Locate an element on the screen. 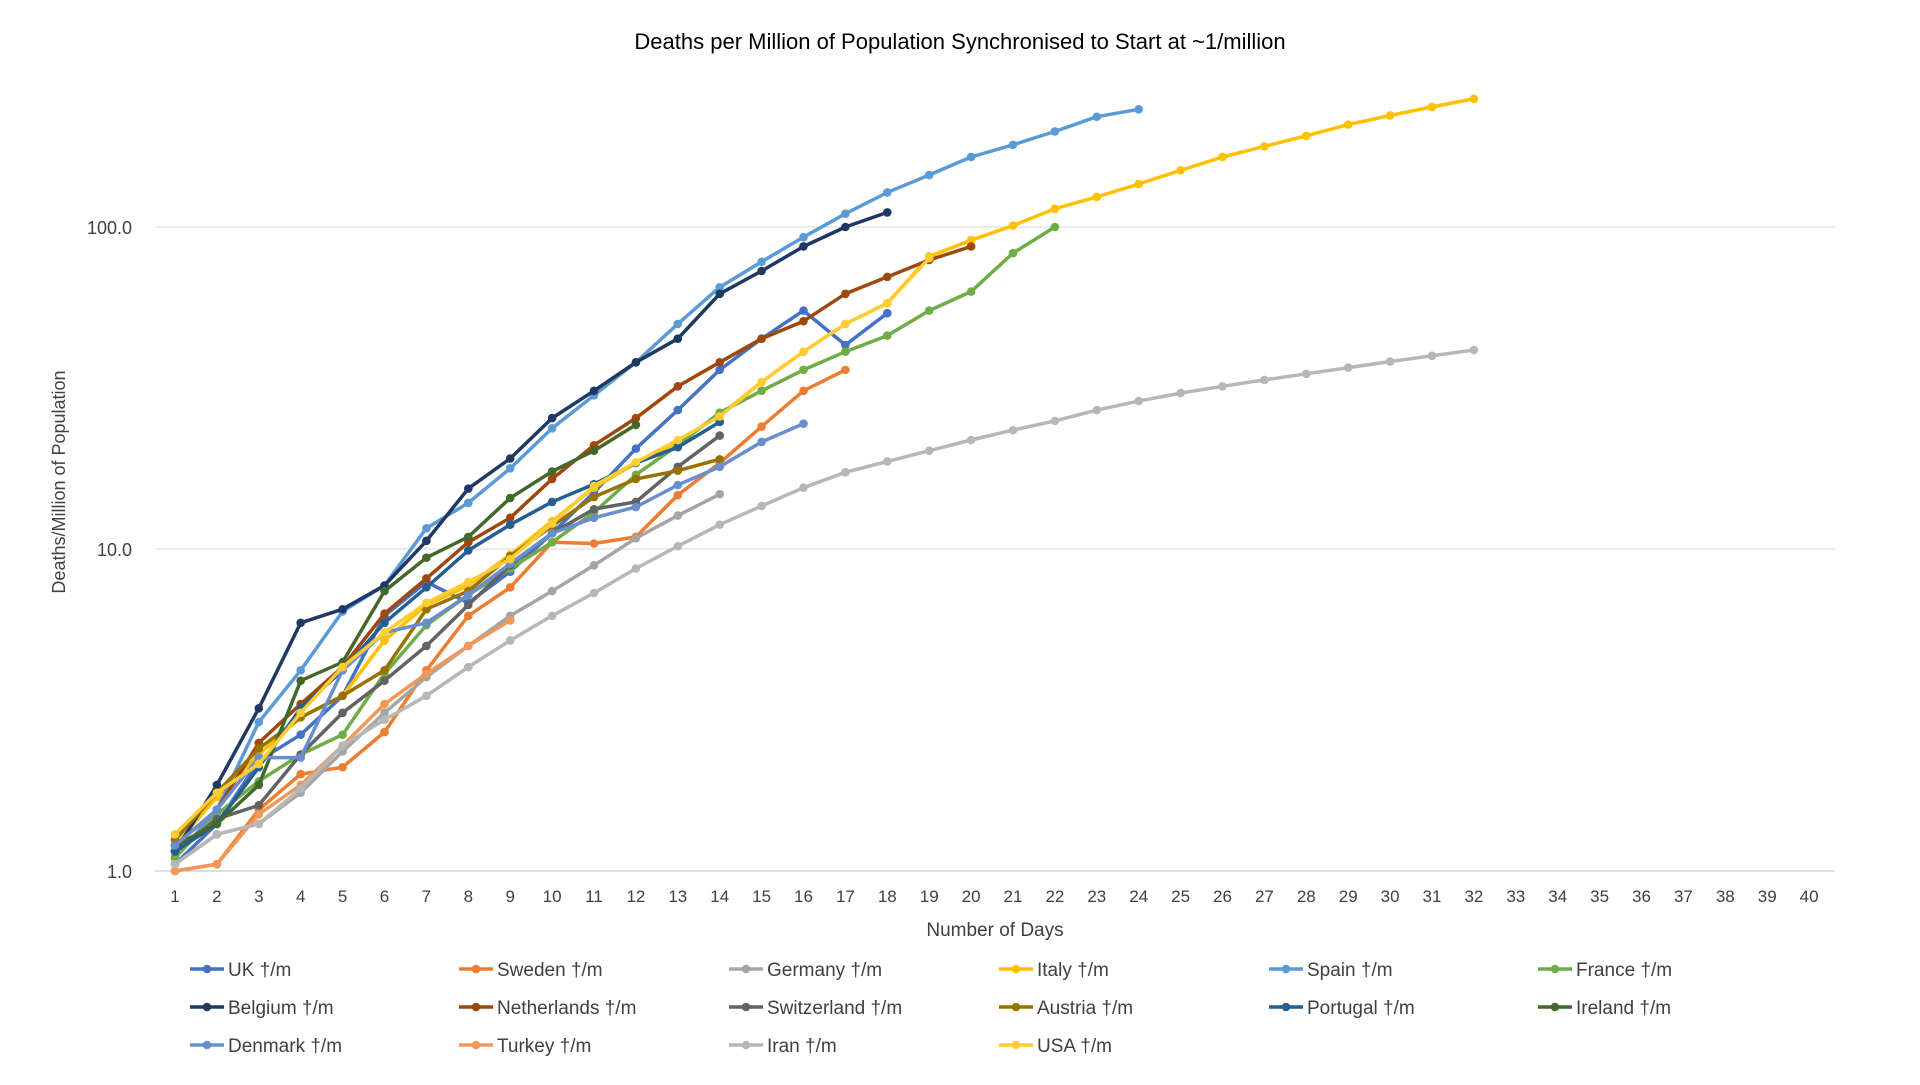 The width and height of the screenshot is (1920, 1085). x-tick-label: 40 is located at coordinates (1809, 896).